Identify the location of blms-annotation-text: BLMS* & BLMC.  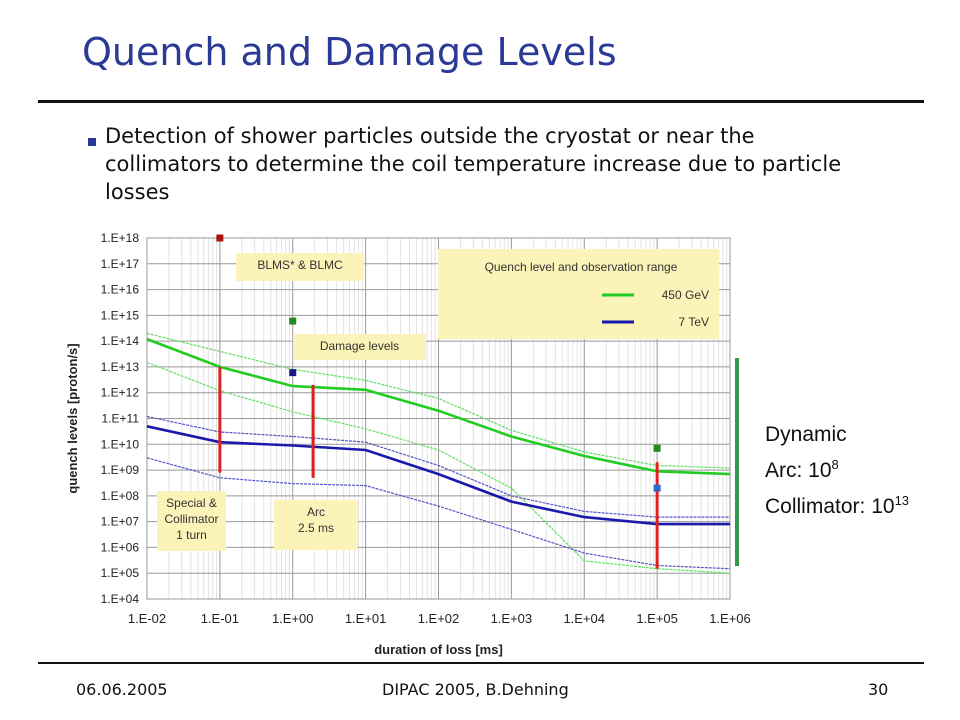
(300, 265).